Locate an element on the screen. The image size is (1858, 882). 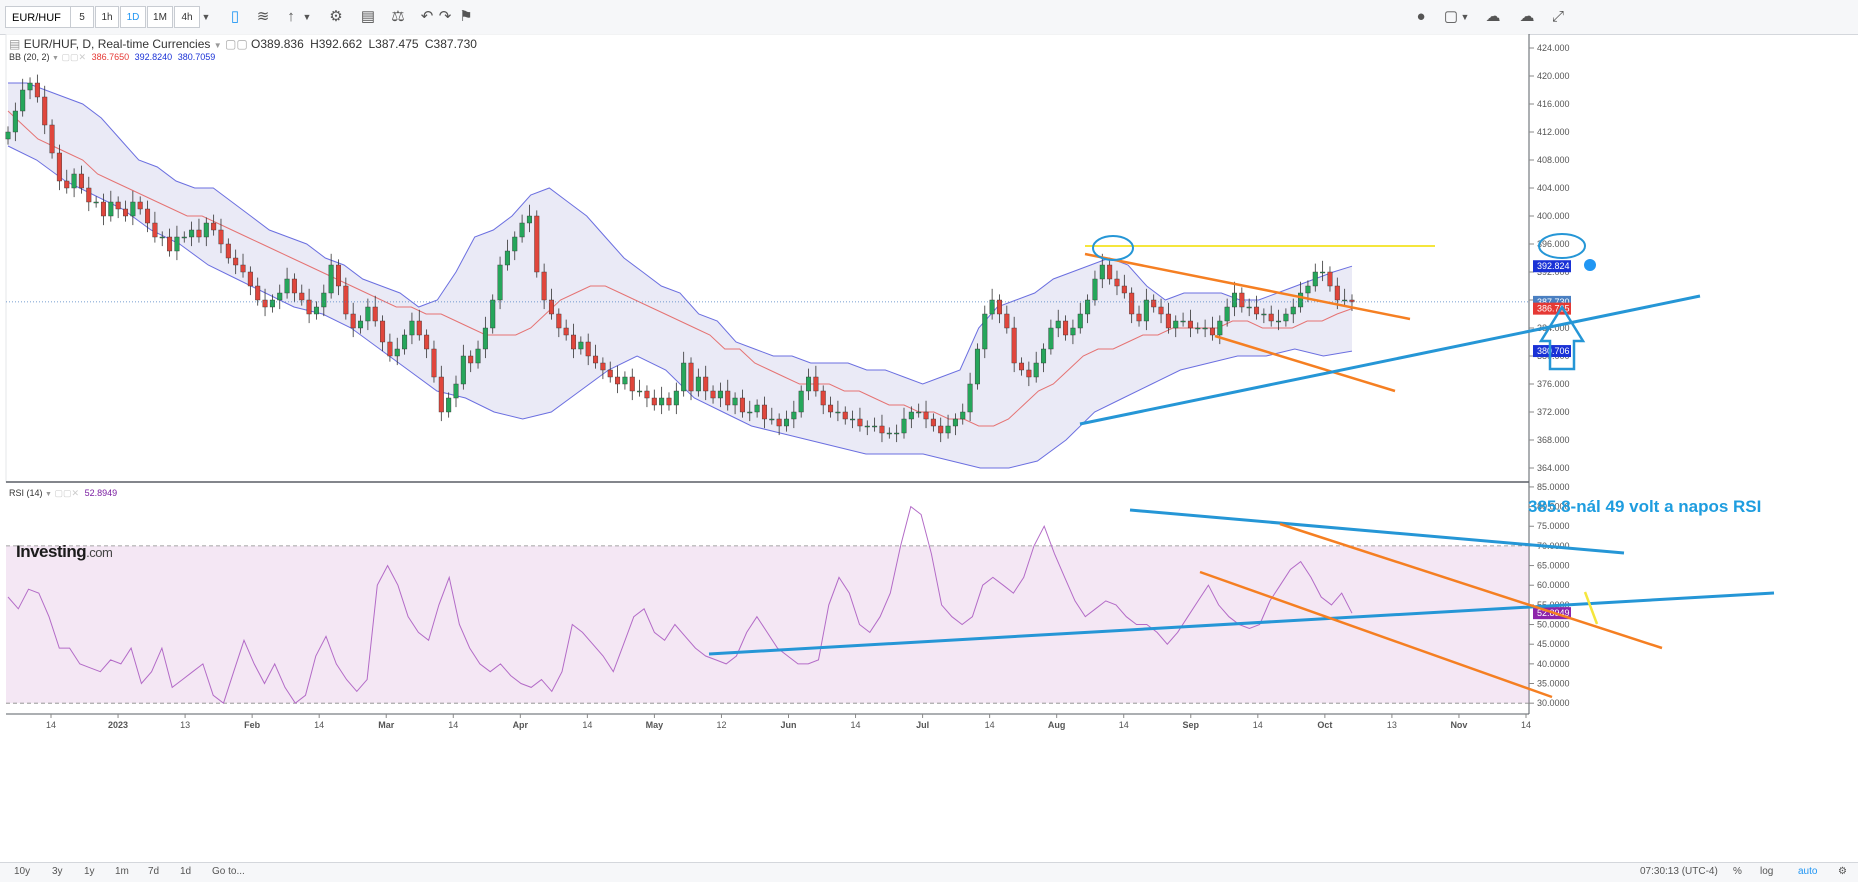
time-tick-label: Feb is located at coordinates (252, 725).